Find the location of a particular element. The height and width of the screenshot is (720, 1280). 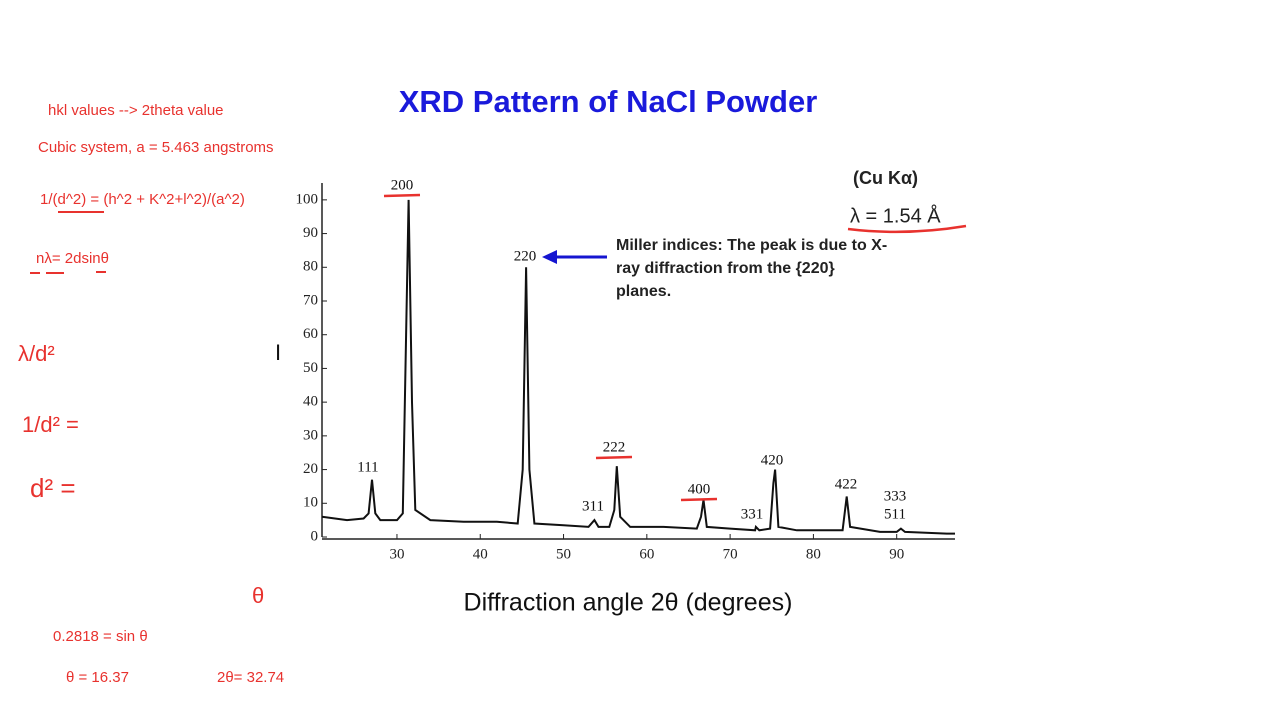

result-line: 0.2818 = sin θ is located at coordinates (100, 636).